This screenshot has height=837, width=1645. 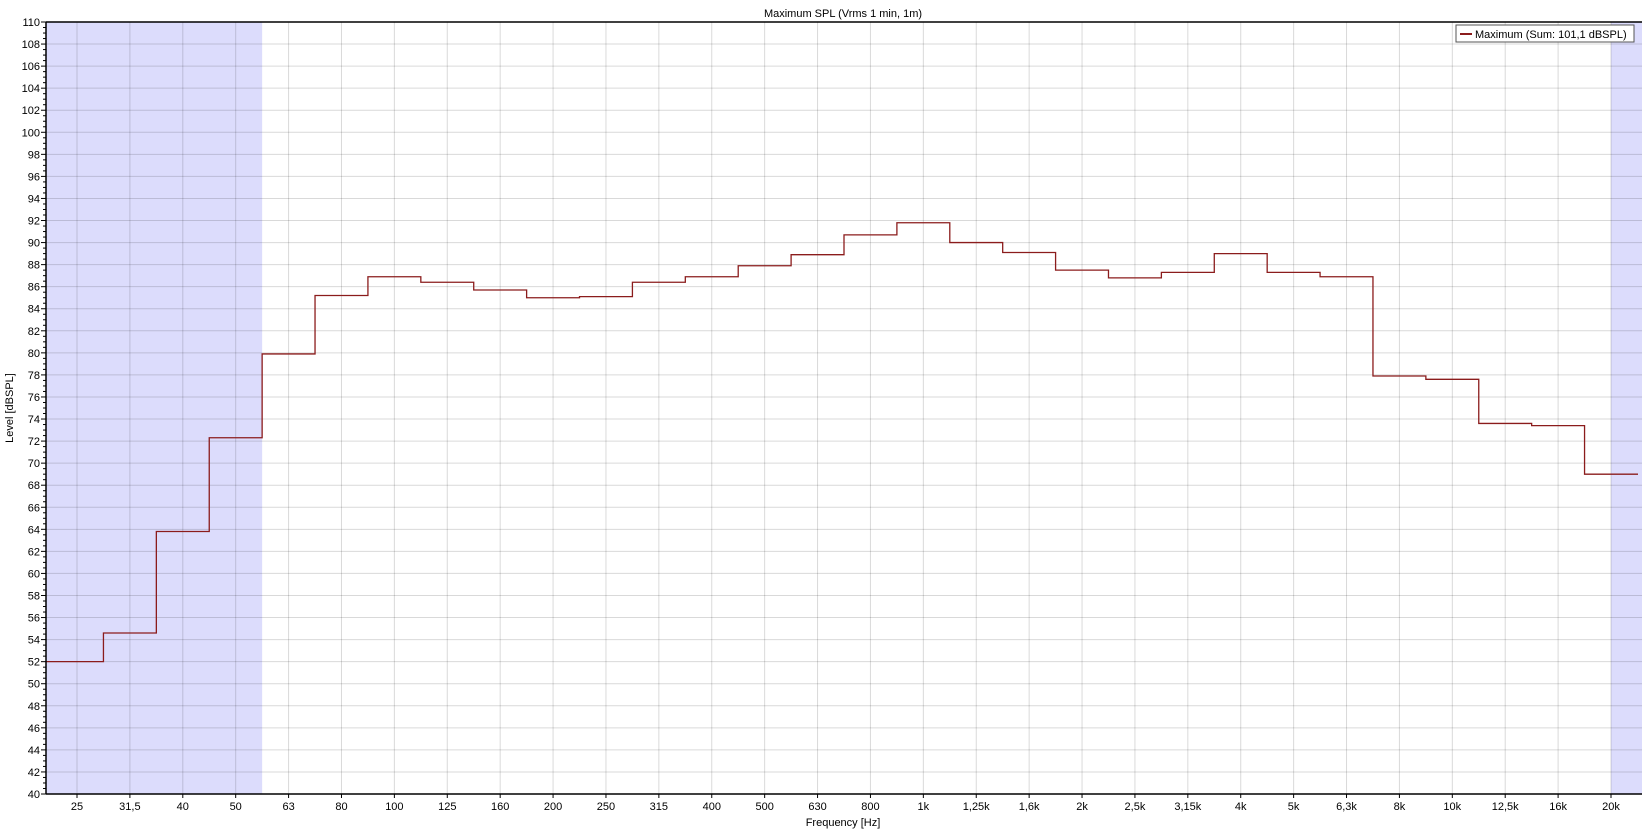 What do you see at coordinates (34, 751) in the screenshot?
I see `y-tick-label: 44` at bounding box center [34, 751].